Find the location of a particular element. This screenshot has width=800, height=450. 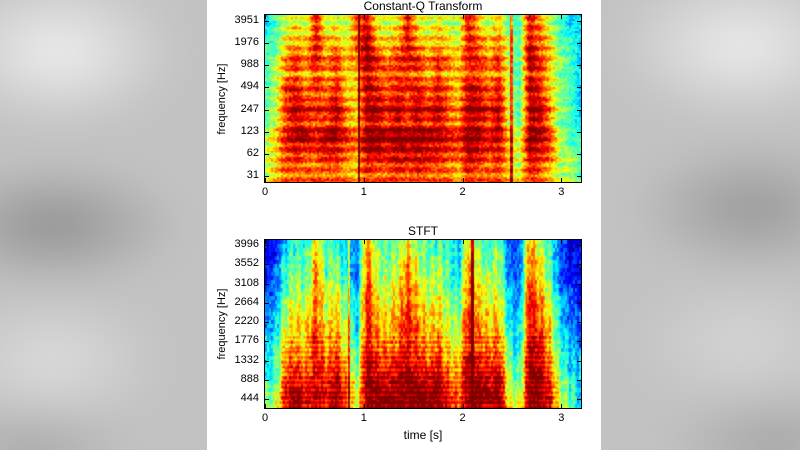

y-tick-label: 62 is located at coordinates (252, 152).